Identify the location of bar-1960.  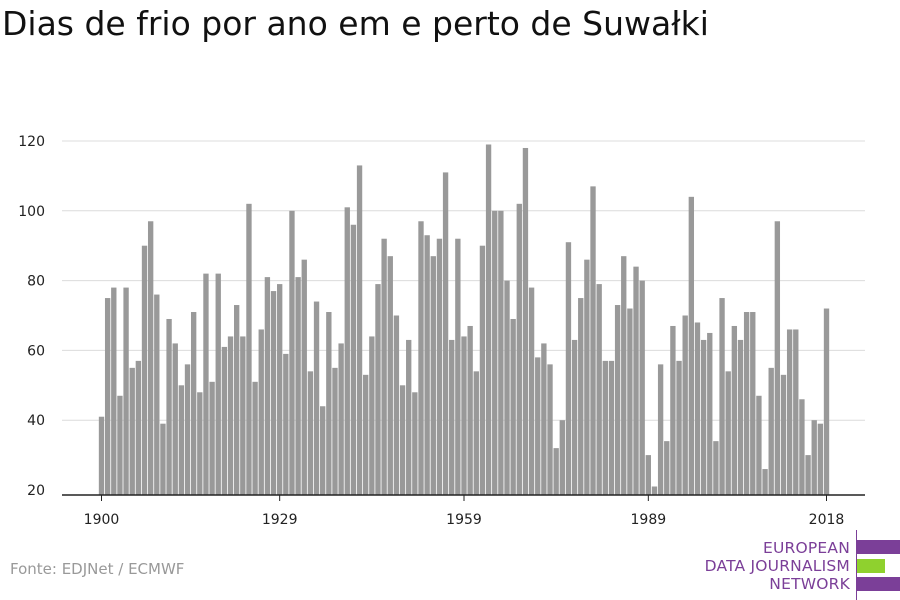
(470, 410).